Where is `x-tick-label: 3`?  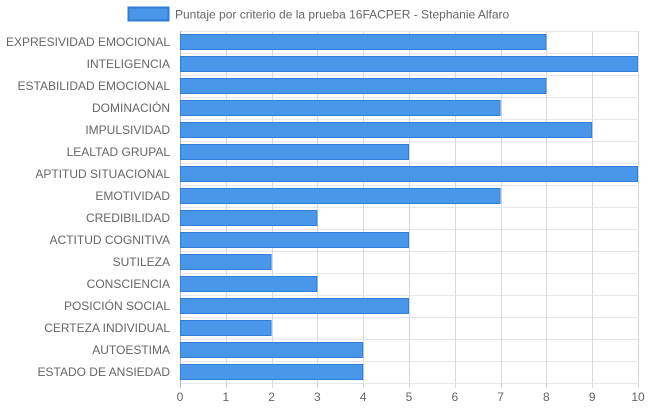
x-tick-label: 3 is located at coordinates (317, 397).